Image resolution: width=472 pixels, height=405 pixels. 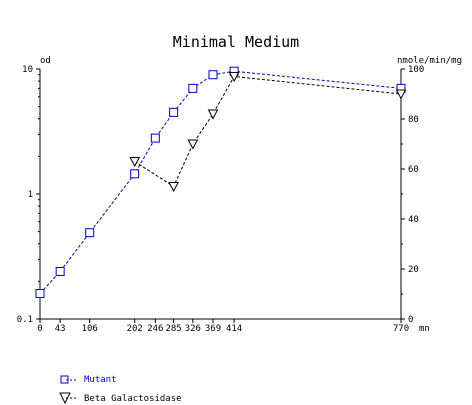 What do you see at coordinates (25, 320) in the screenshot?
I see `y-left-tick-label: 0.1` at bounding box center [25, 320].